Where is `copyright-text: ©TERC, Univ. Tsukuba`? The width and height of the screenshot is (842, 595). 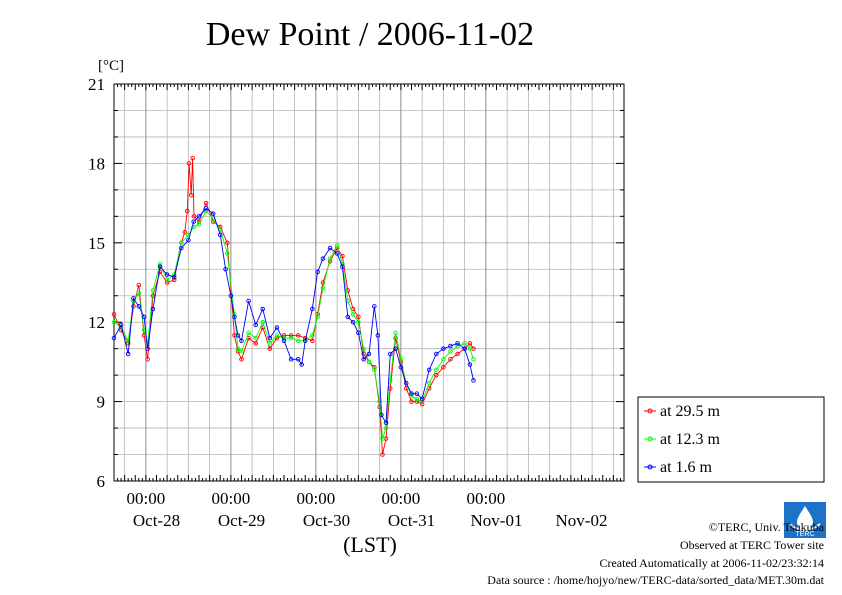
copyright-text: ©TERC, Univ. Tsukuba is located at coordinates (766, 527).